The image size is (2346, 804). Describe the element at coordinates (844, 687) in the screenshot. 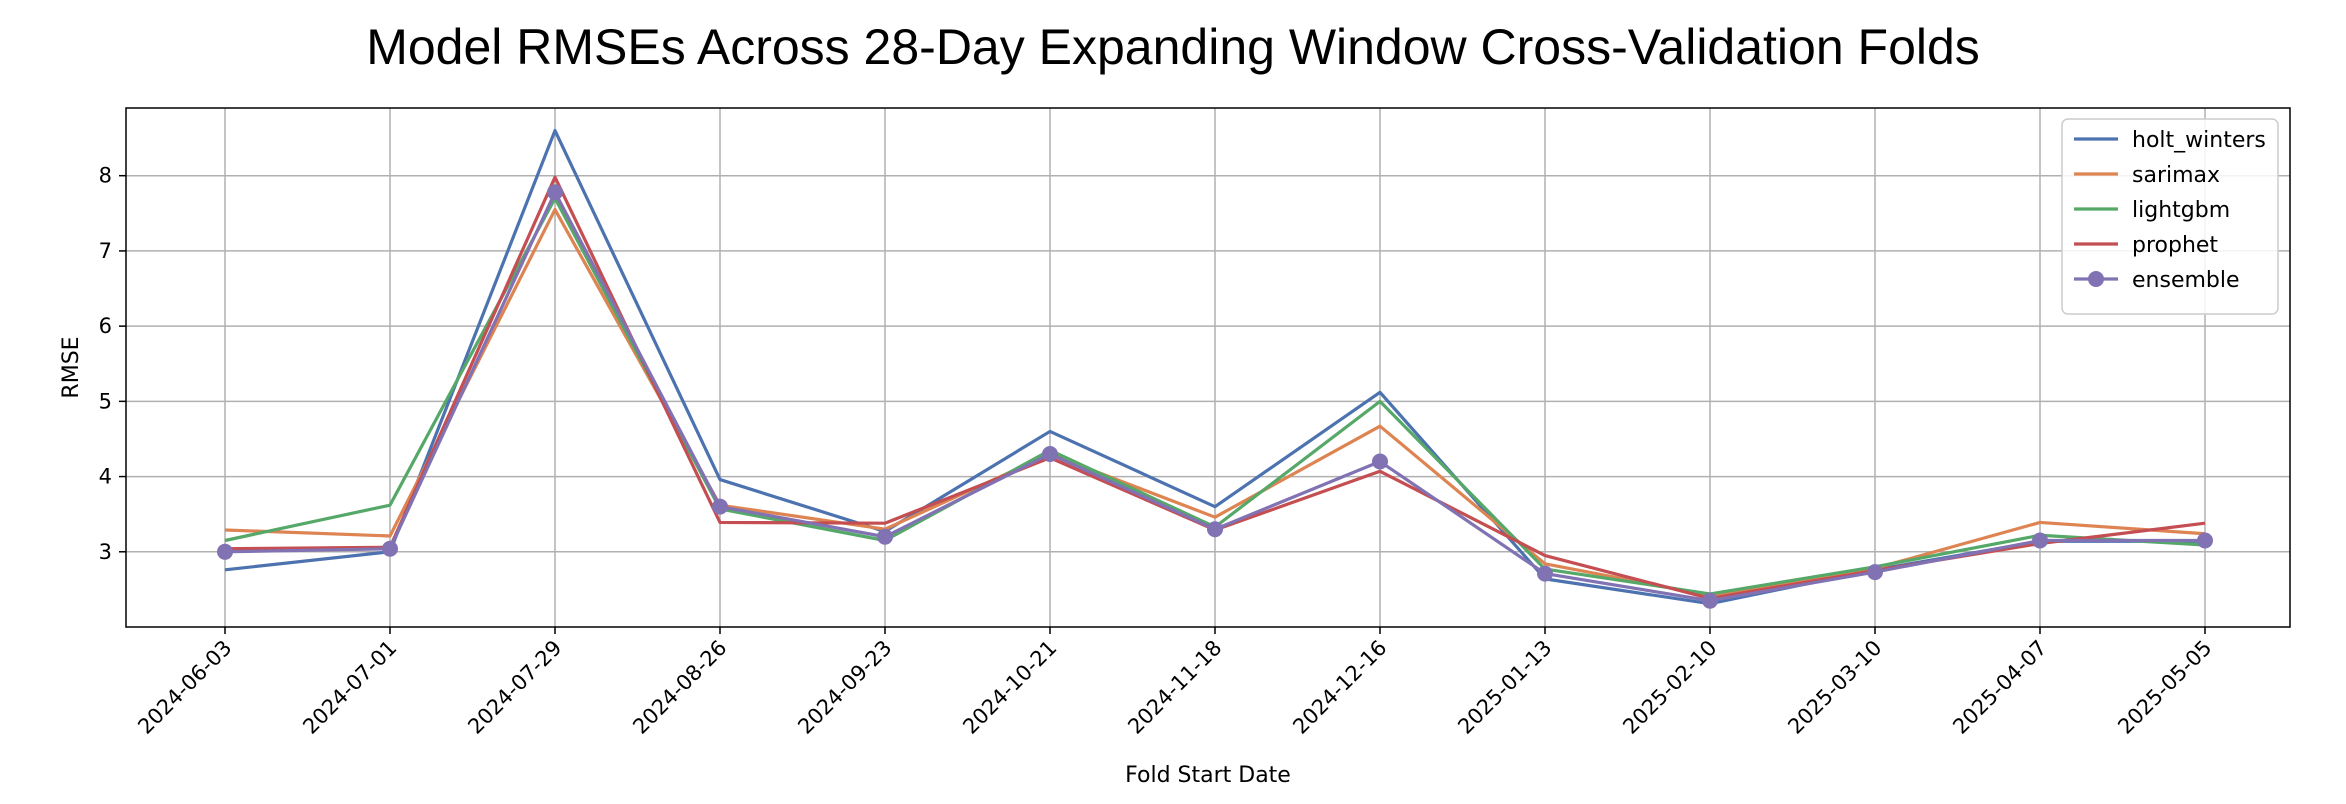

I see `x-tick-label: 2024-09-23` at that location.